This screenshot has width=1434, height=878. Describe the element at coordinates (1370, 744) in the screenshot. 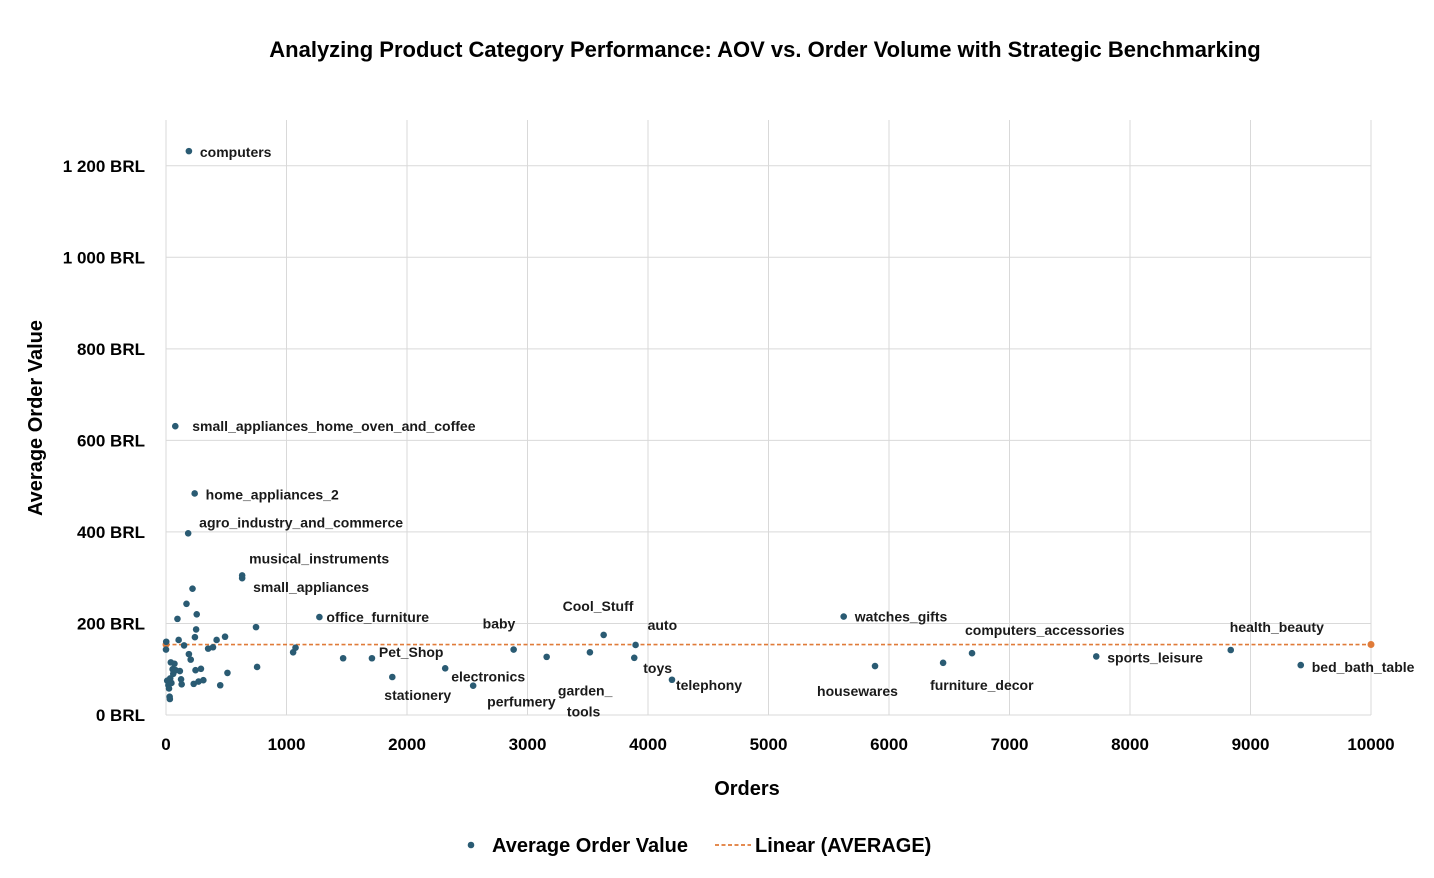

I see `x-tick-label: 10000` at that location.